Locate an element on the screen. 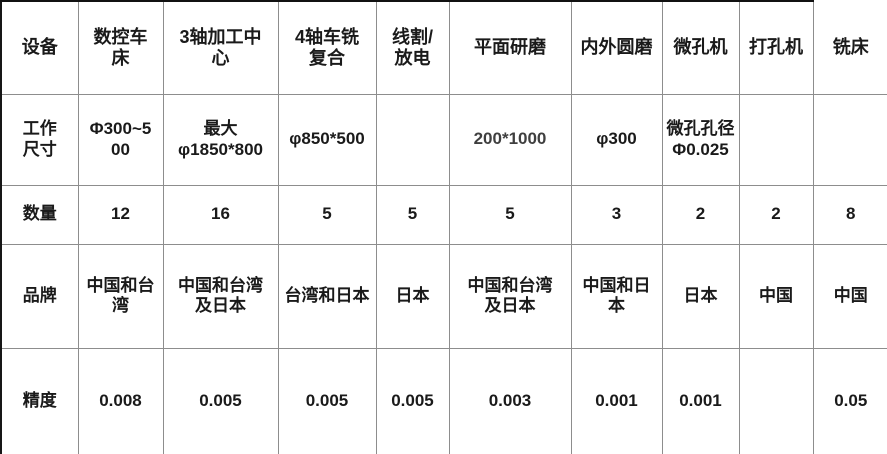  header-4-axis-turn-mill: 4轴车铣 复合 is located at coordinates (327, 47).